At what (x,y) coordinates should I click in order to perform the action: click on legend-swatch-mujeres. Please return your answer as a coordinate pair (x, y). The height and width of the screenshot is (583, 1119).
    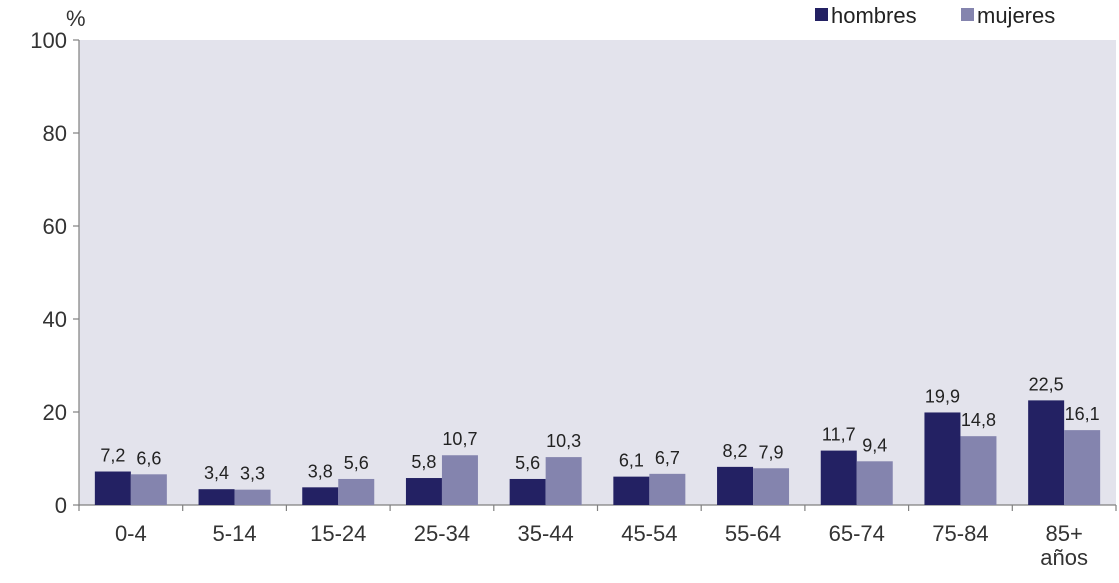
    Looking at the image, I should click on (967, 14).